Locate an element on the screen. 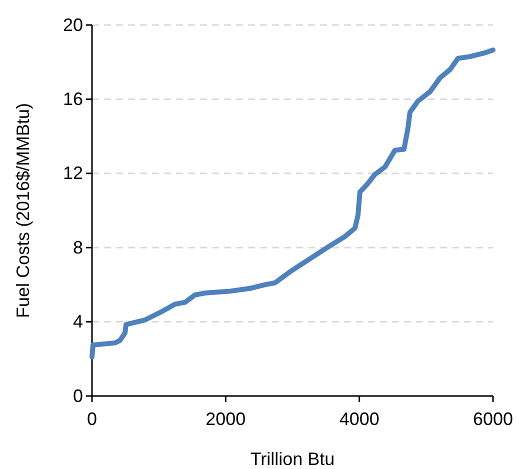 This screenshot has width=519, height=469. y-tick-label: 8 is located at coordinates (77, 247).